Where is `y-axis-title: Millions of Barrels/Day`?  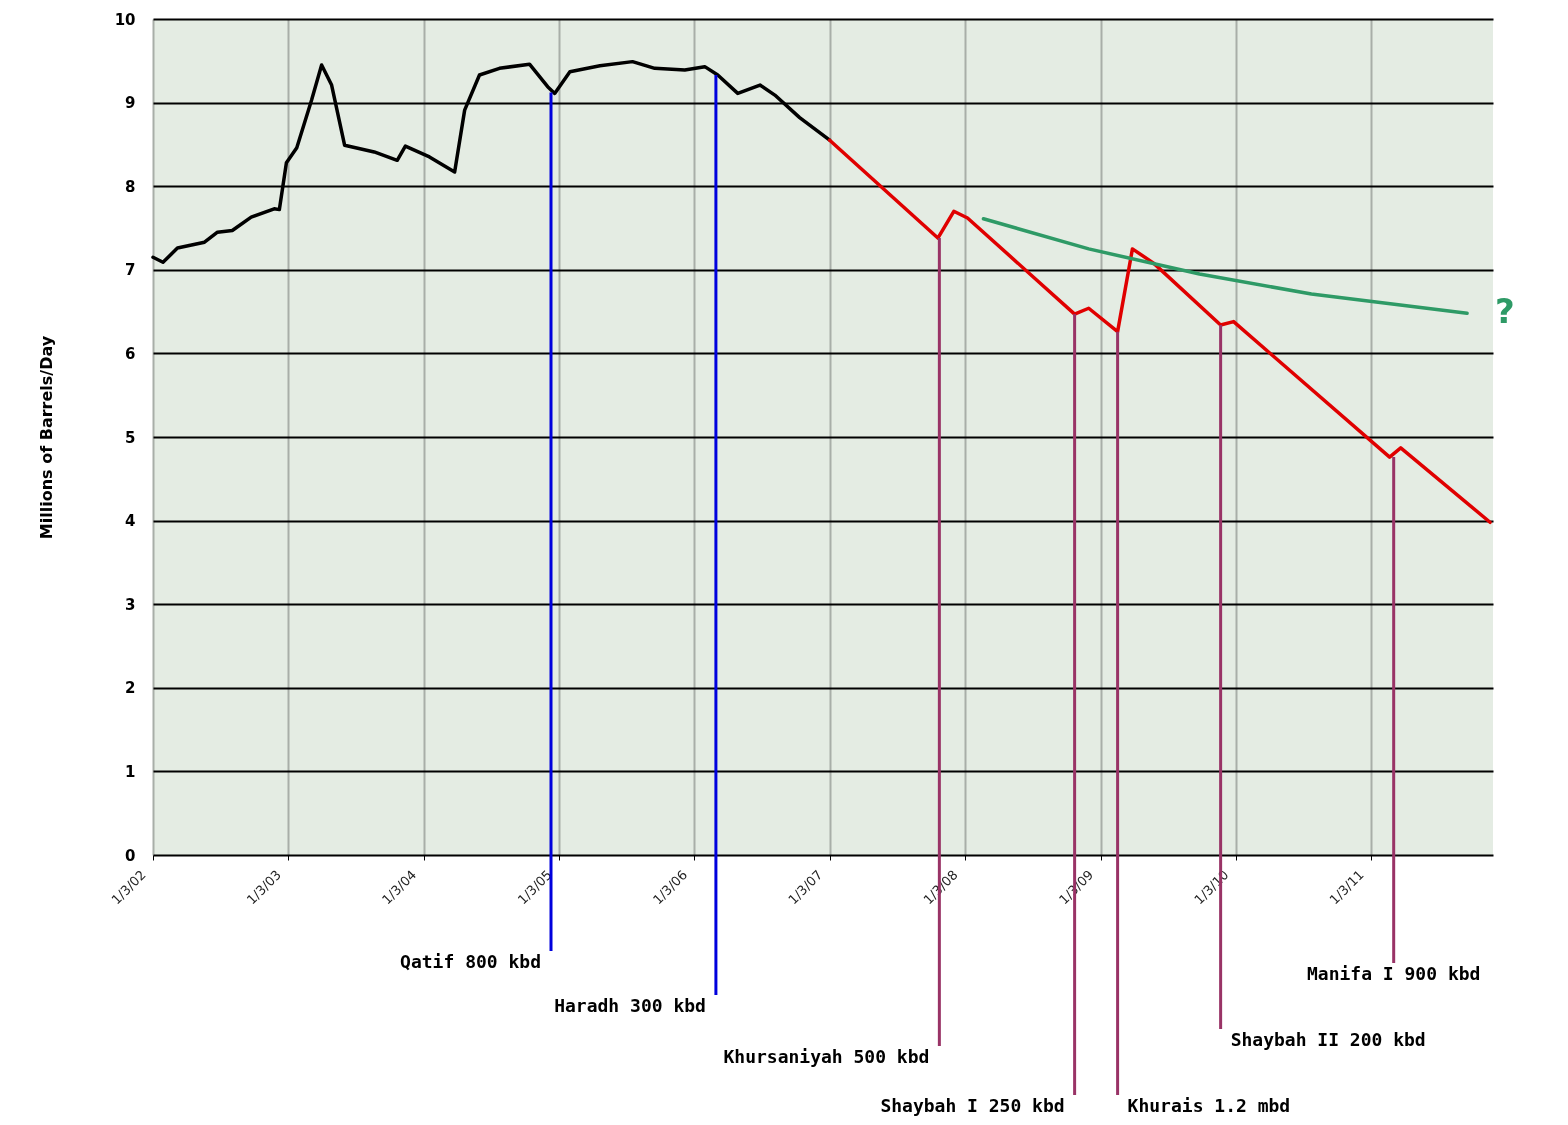
y-axis-title: Millions of Barrels/Day is located at coordinates (46, 437).